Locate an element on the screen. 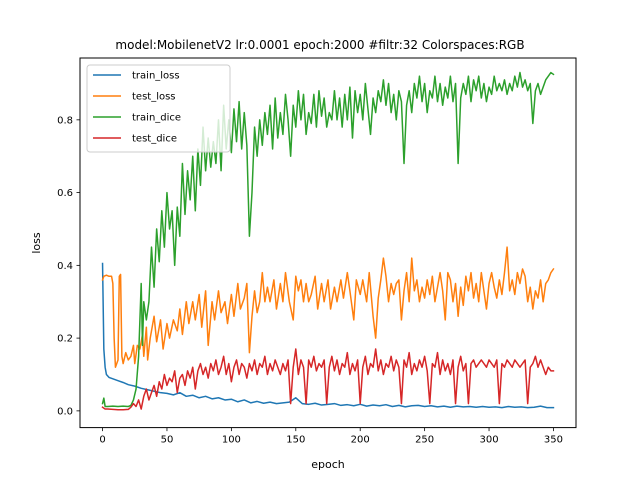  y-tick-label: 0.6 is located at coordinates (65, 193).